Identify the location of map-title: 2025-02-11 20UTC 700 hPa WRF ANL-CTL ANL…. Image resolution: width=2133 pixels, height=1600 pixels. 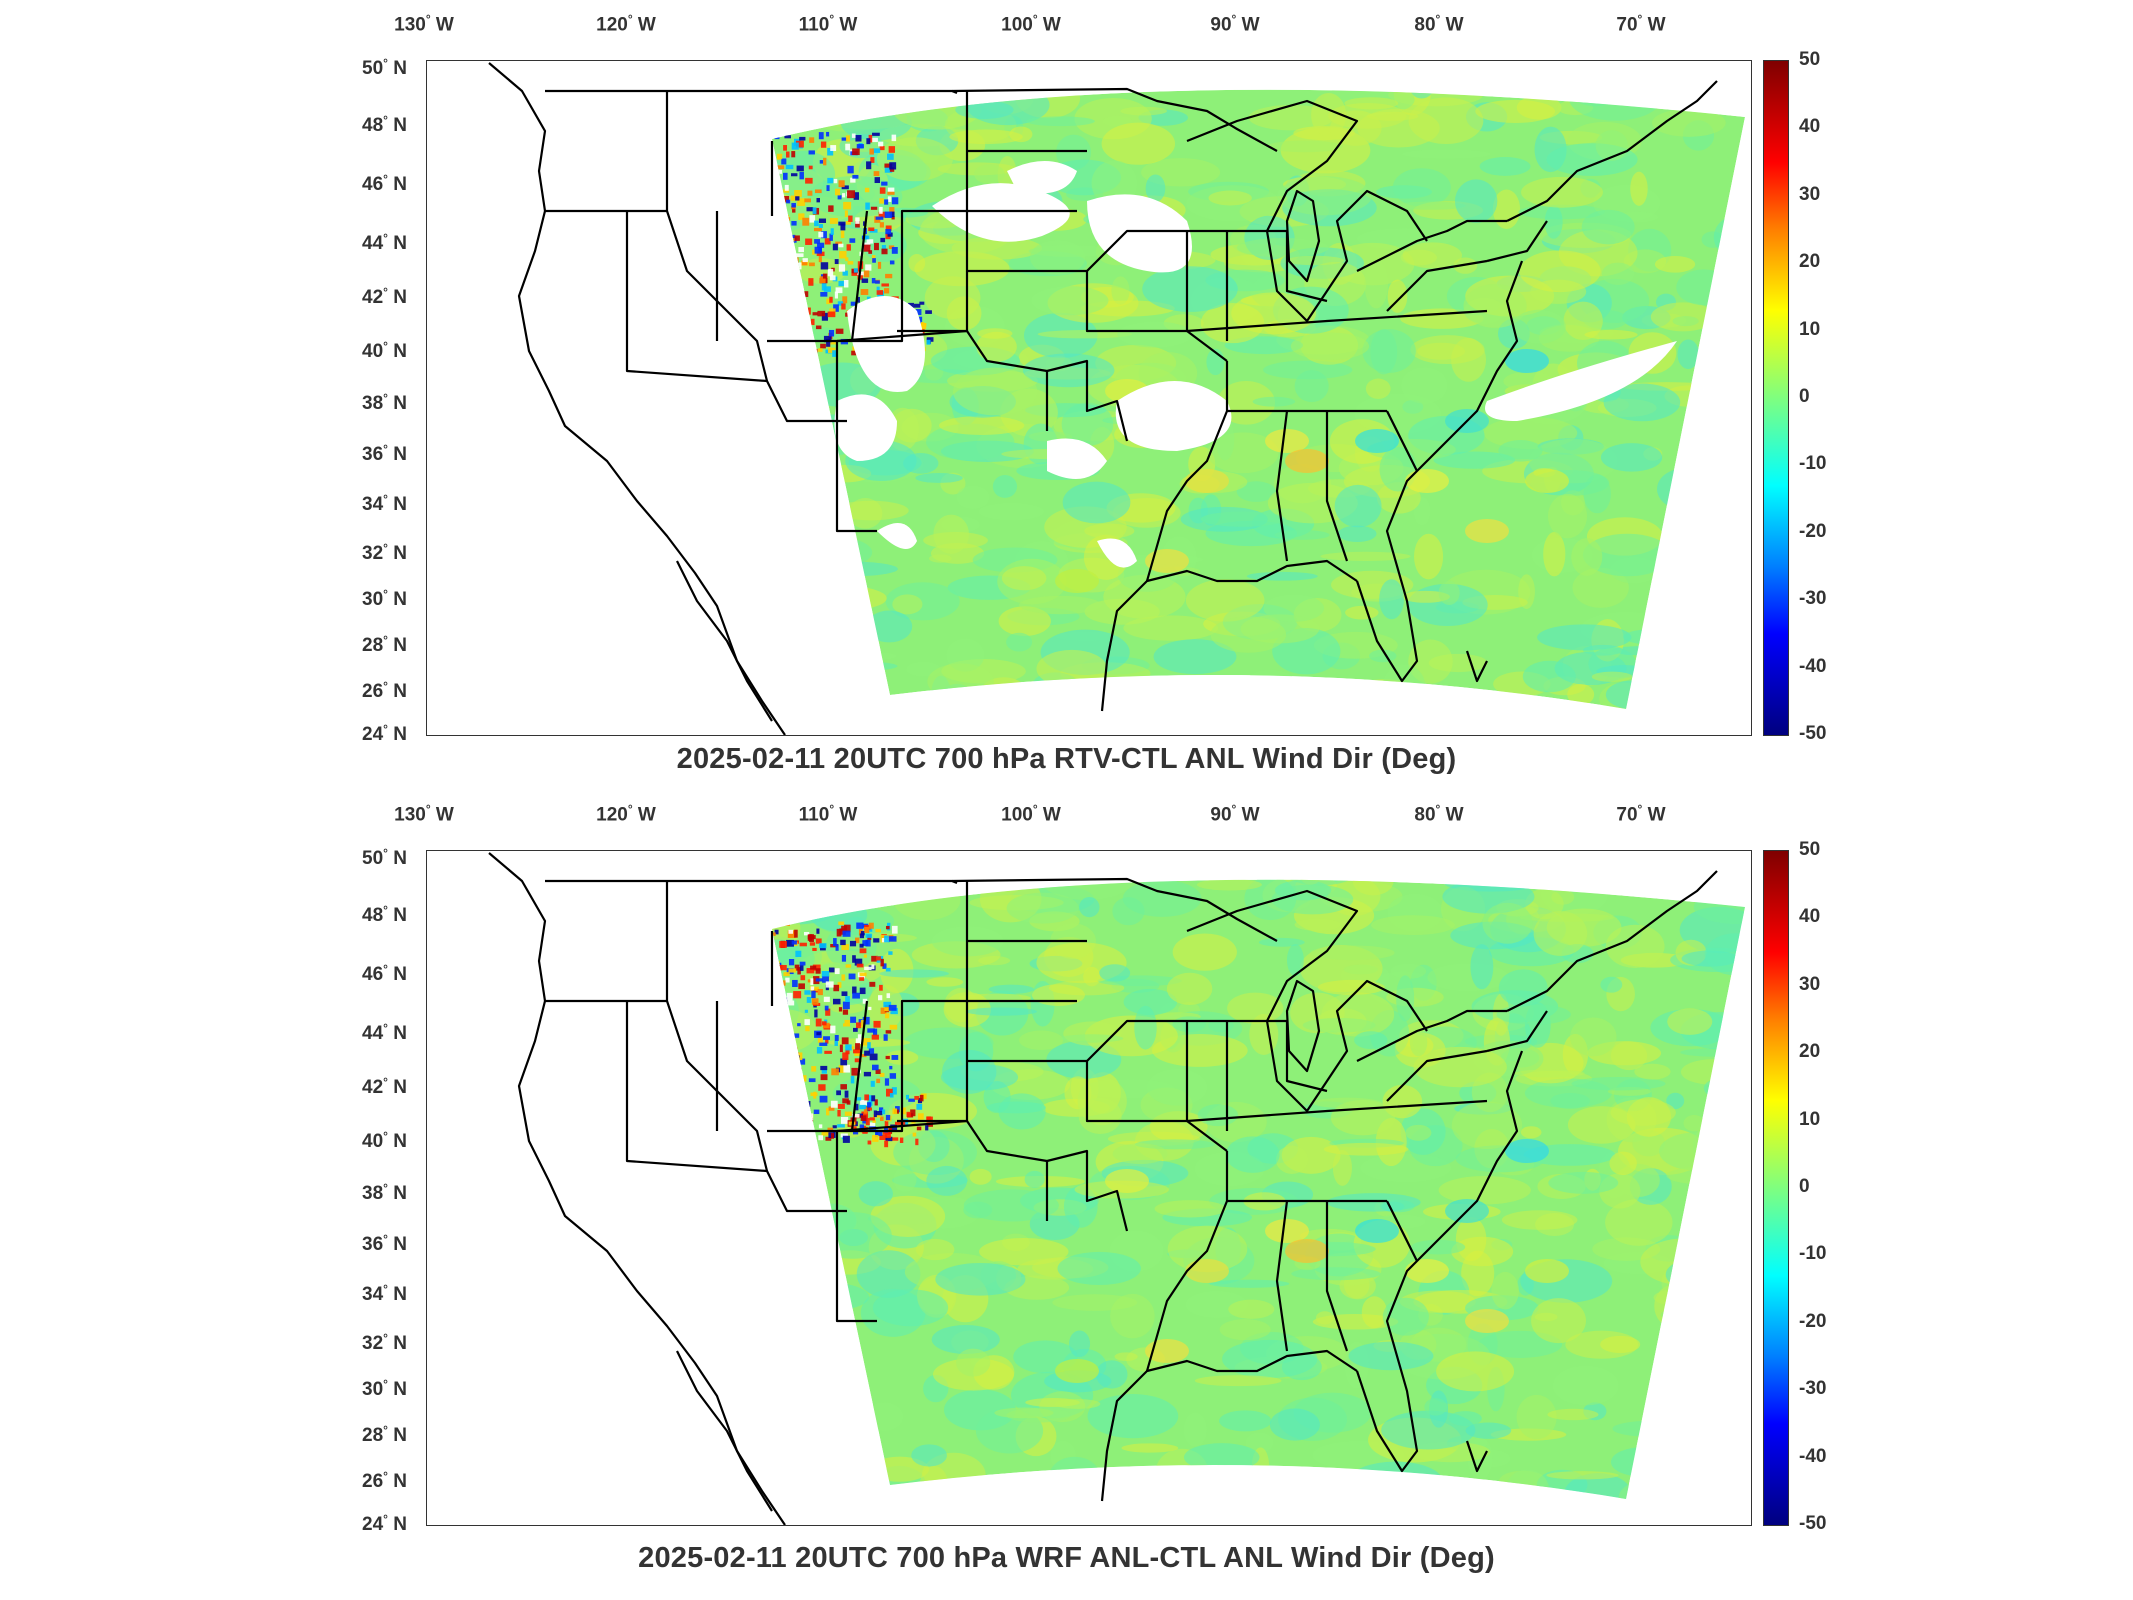
(1066, 1558).